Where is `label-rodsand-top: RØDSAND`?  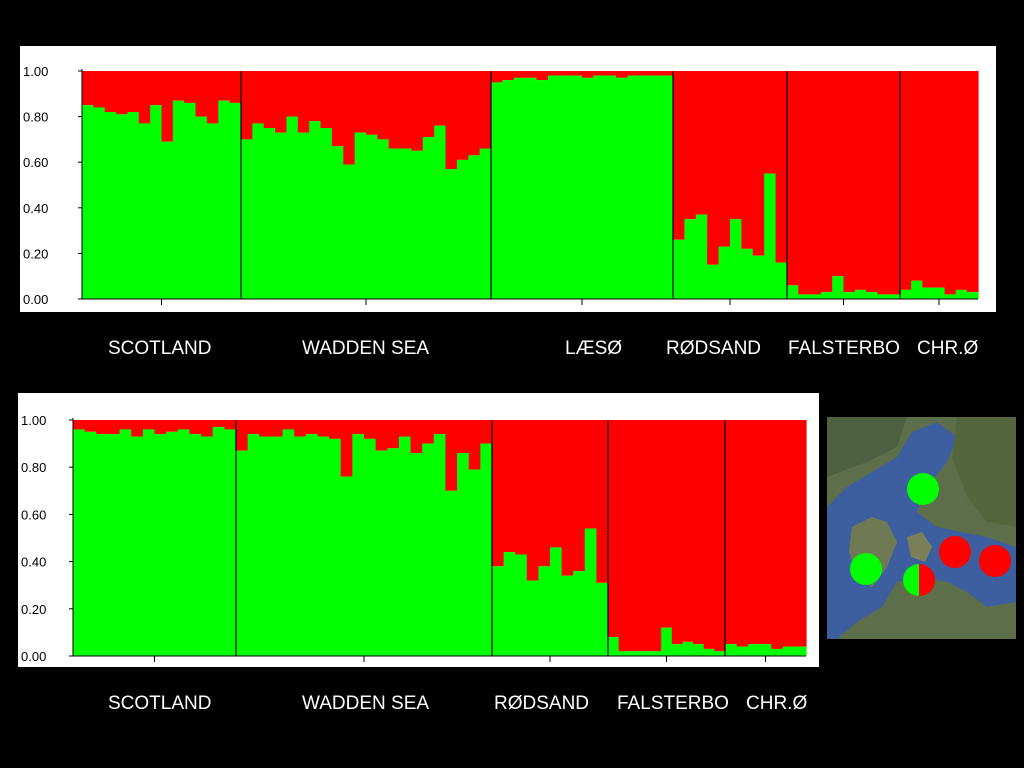
label-rodsand-top: RØDSAND is located at coordinates (714, 348).